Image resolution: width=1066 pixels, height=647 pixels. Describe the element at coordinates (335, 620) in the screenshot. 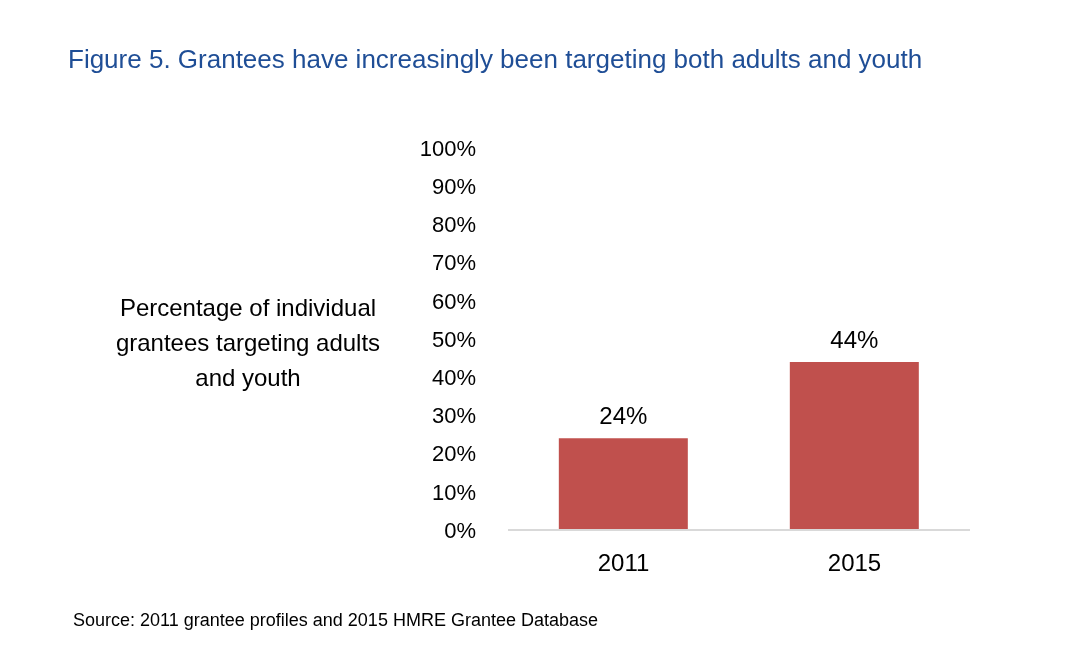

I see `source-note: Source: 2011 grantee profiles and 2015 HMRE Grantee Database` at that location.